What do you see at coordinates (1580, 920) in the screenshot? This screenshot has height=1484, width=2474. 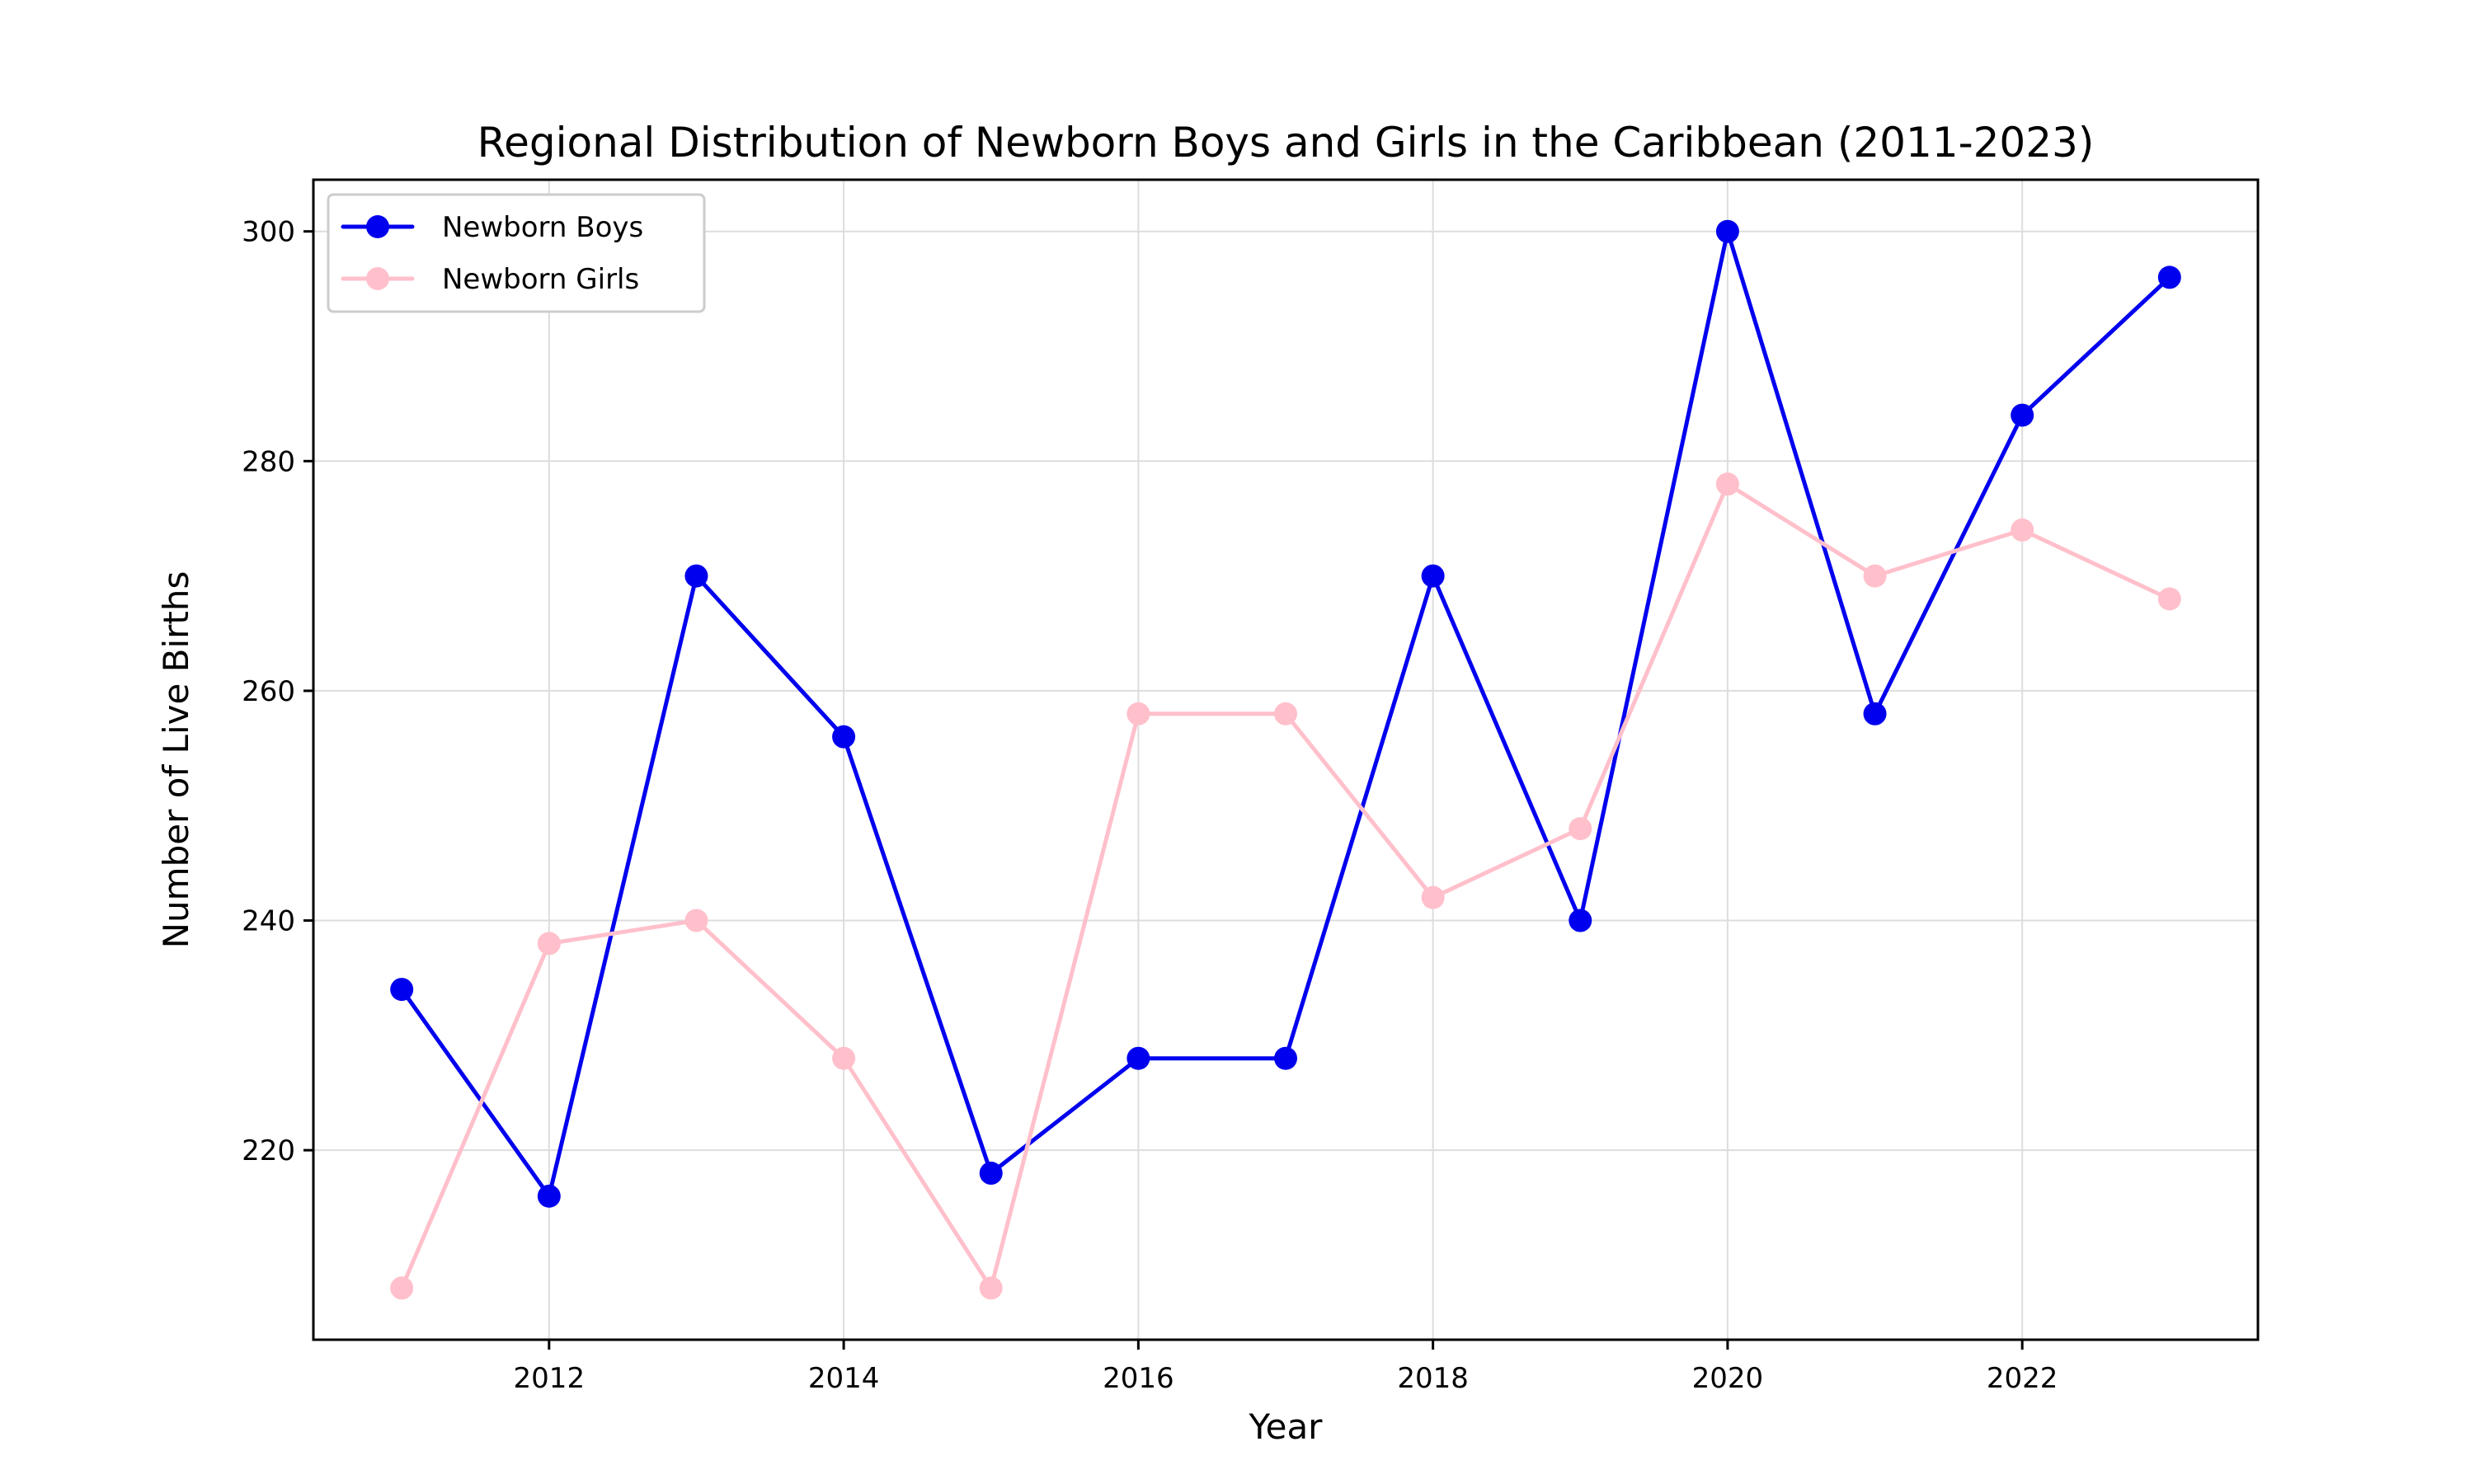 I see `data-point-newborn-boys-2019` at bounding box center [1580, 920].